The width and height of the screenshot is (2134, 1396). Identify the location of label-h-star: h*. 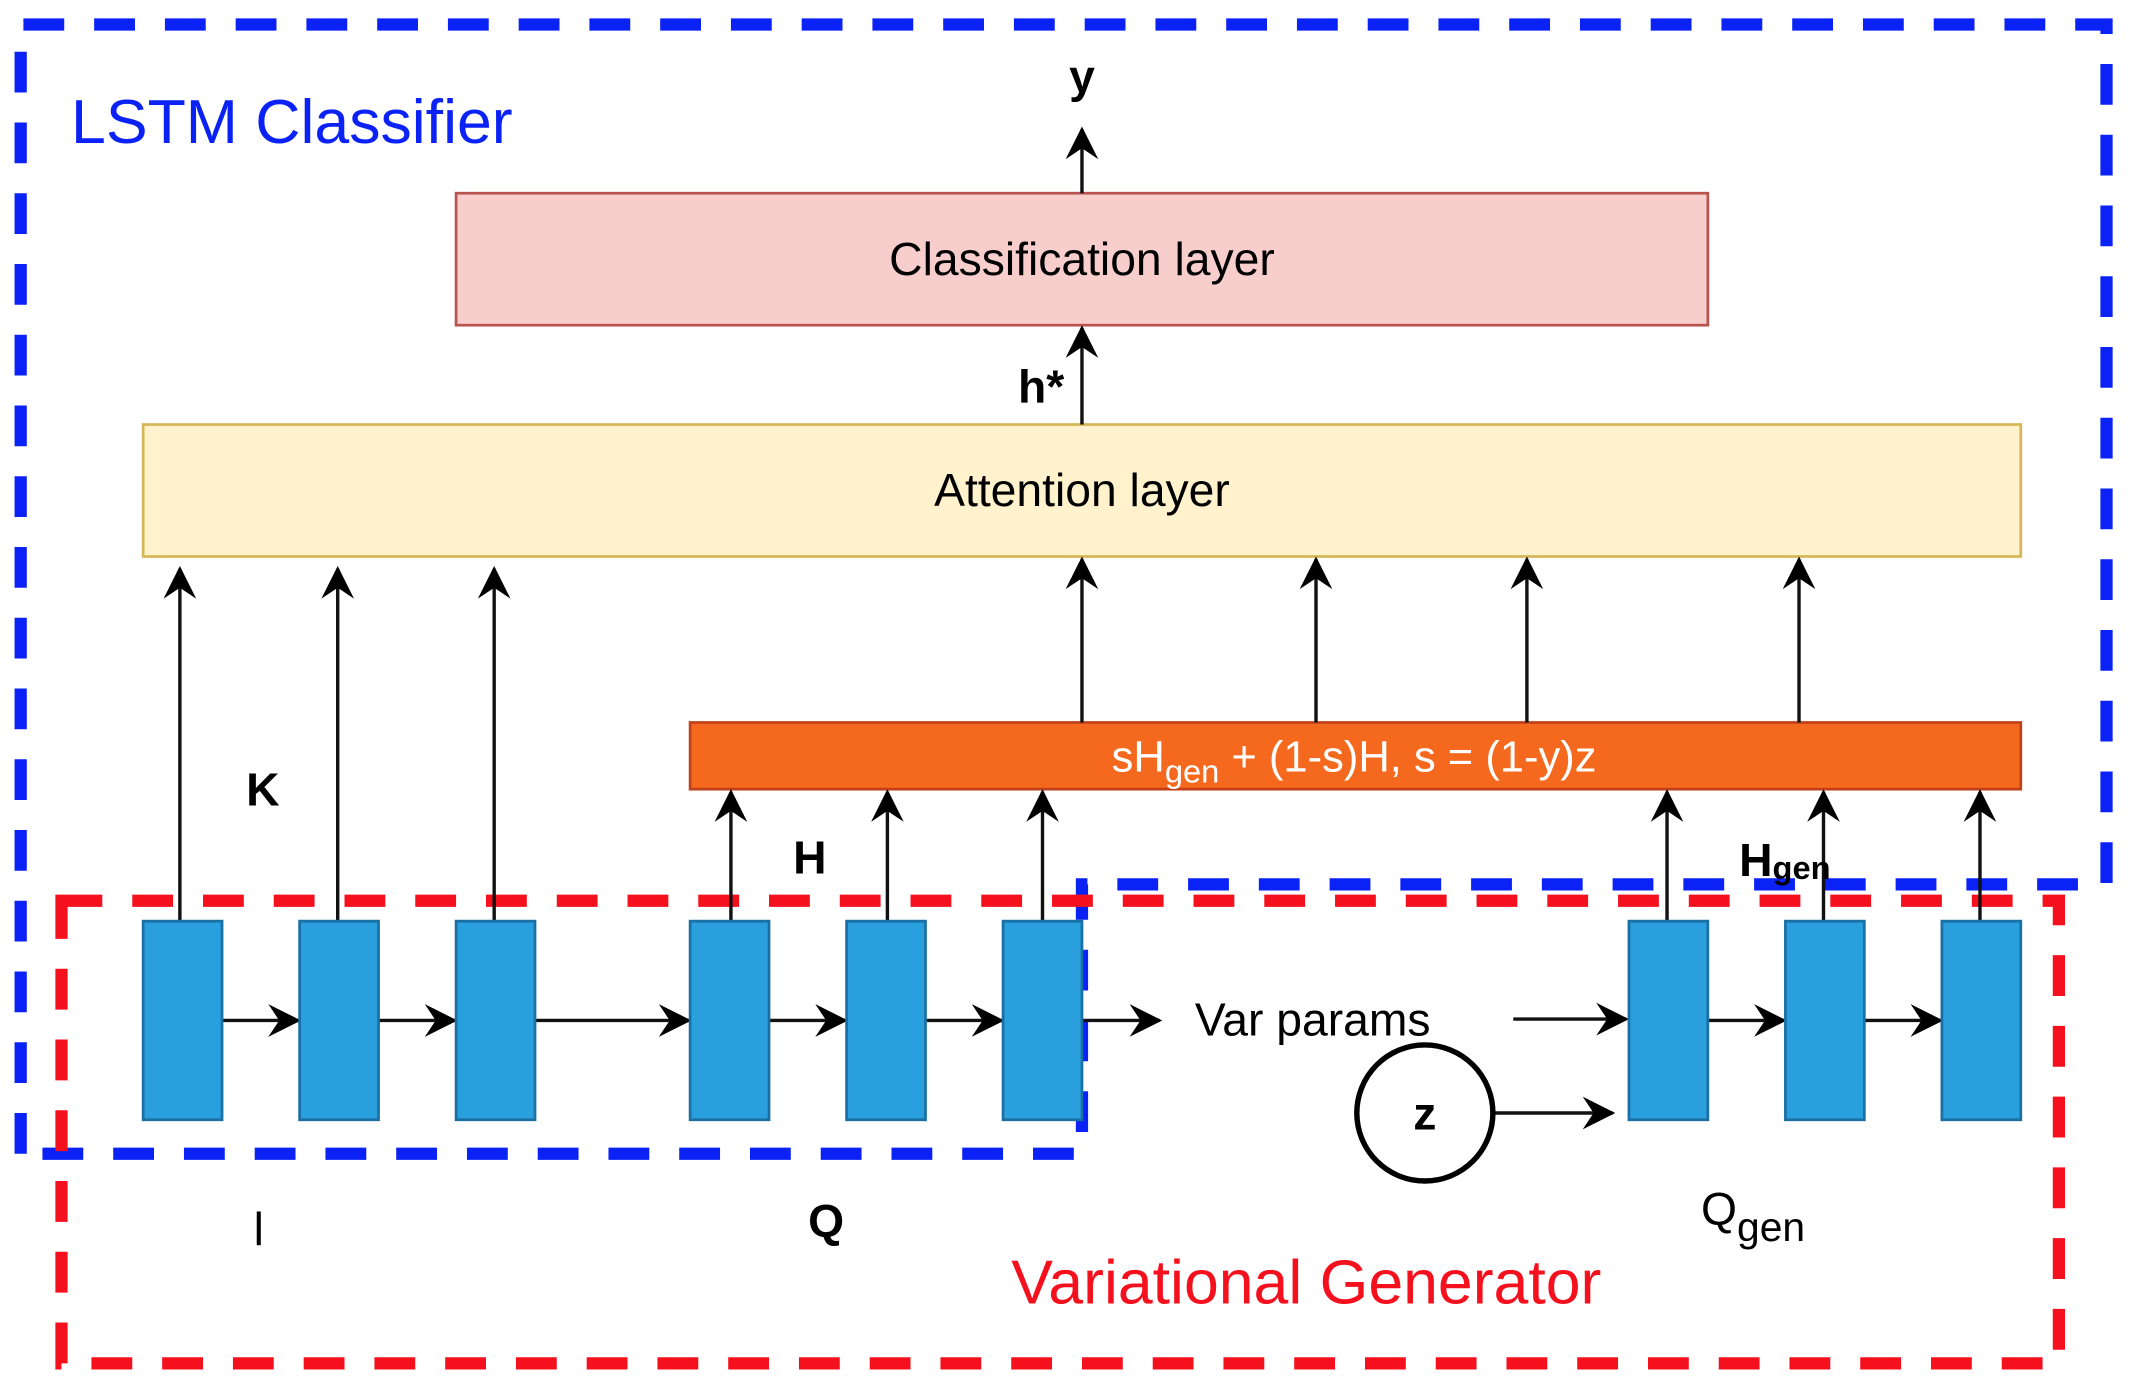
(1041, 387).